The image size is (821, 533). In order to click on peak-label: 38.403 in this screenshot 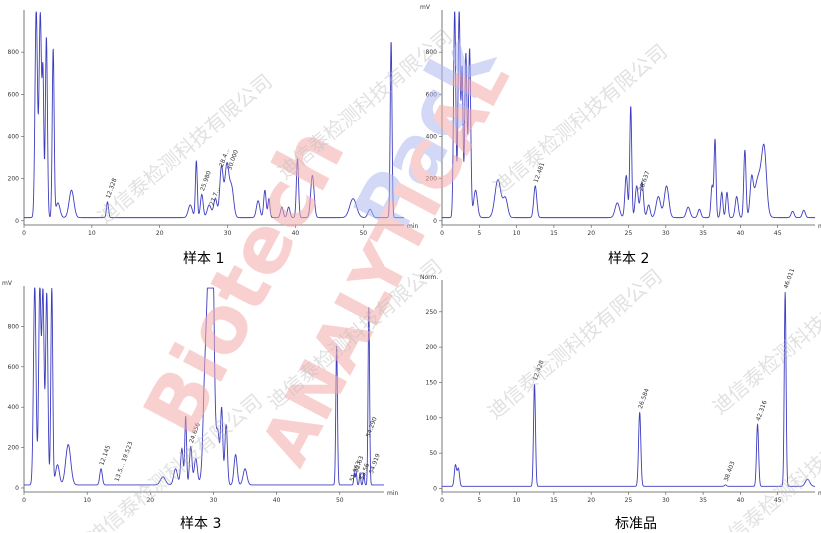, I will do `click(730, 471)`.